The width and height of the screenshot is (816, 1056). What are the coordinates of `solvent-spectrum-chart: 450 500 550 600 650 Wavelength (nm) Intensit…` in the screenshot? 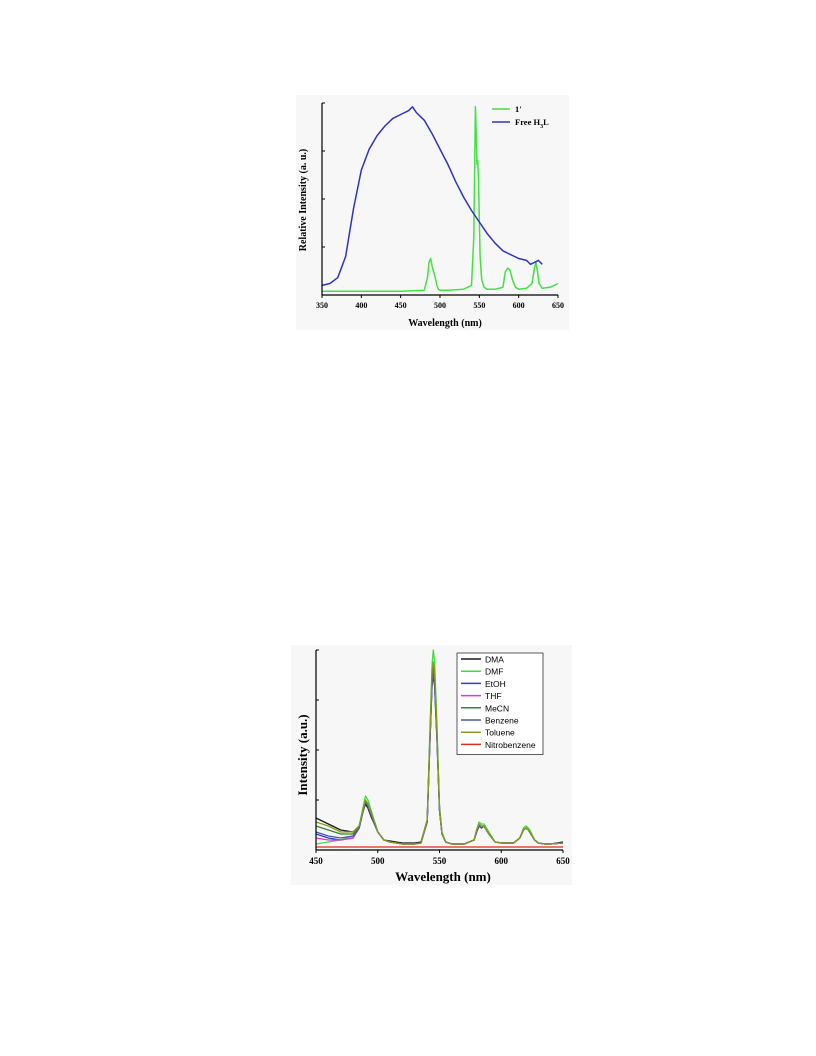 It's located at (432, 766).